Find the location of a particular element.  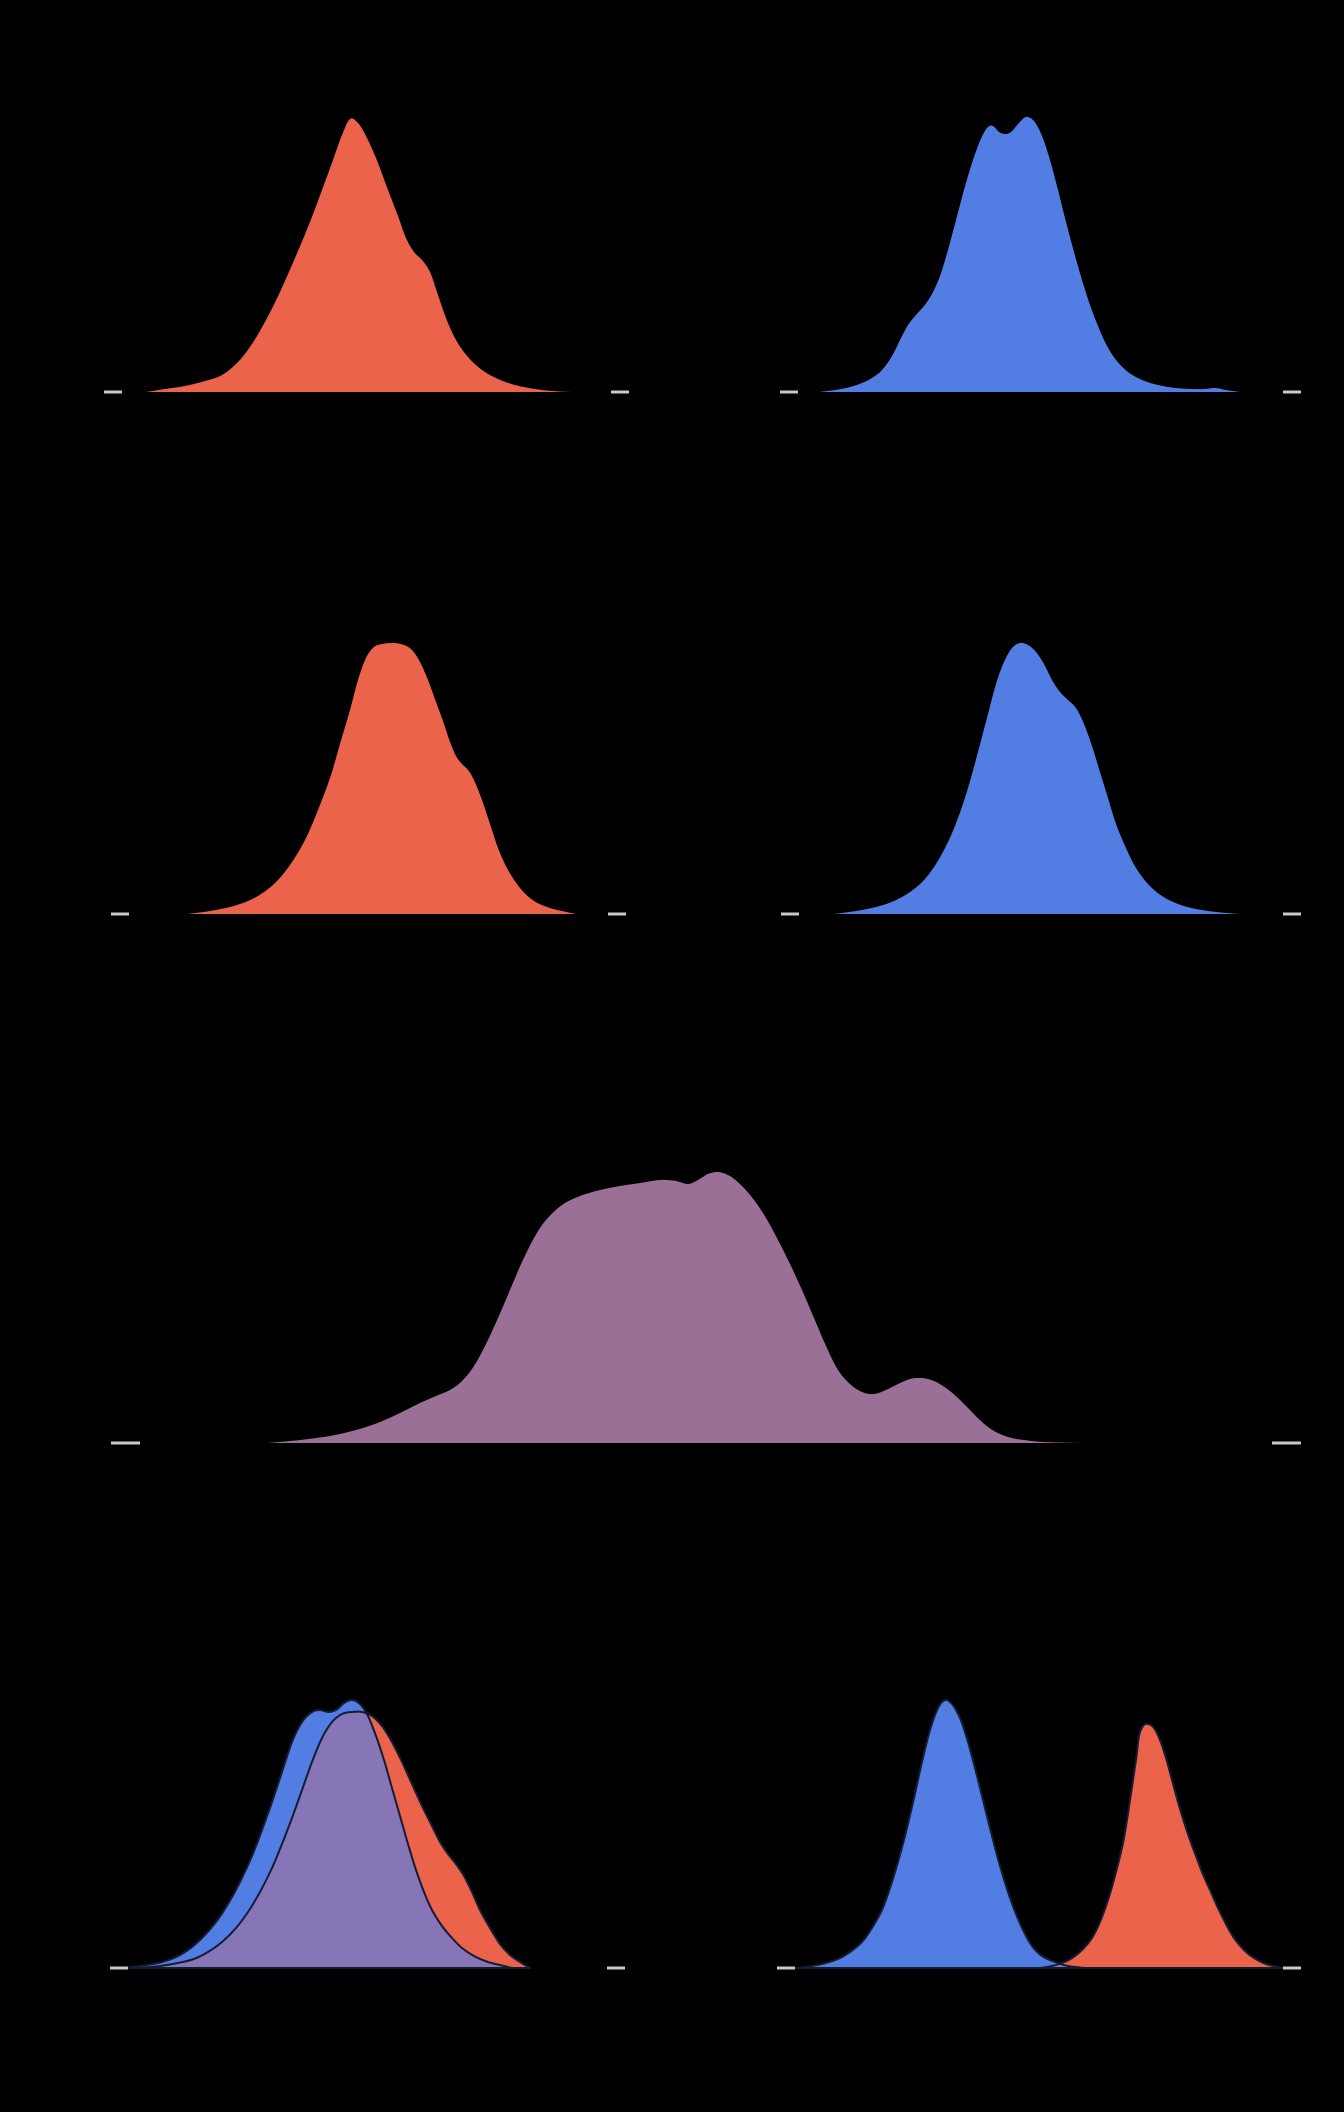

panel-row4-left is located at coordinates (367, 1834).